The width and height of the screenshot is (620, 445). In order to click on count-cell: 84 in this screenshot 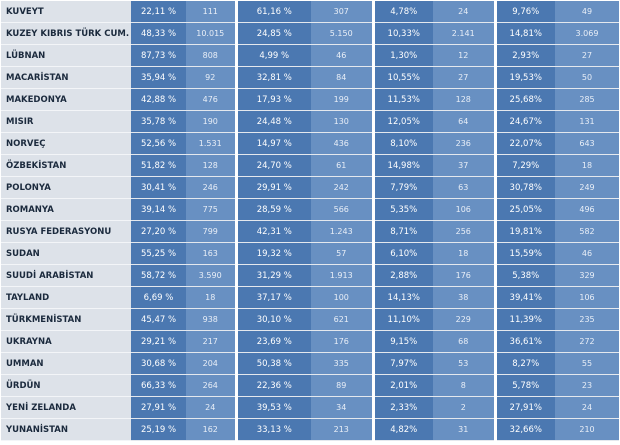, I will do `click(342, 77)`.